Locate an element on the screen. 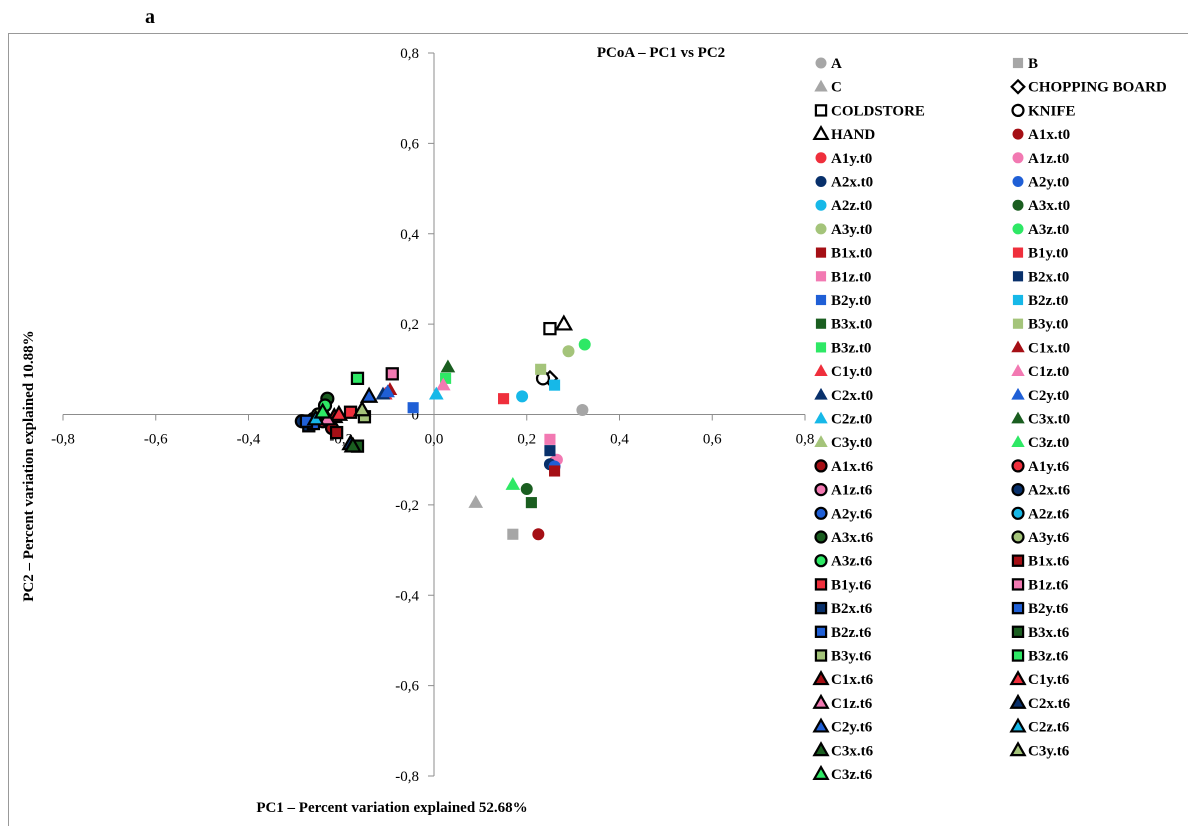  legend-marker-c2x-t0 is located at coordinates (821, 393).